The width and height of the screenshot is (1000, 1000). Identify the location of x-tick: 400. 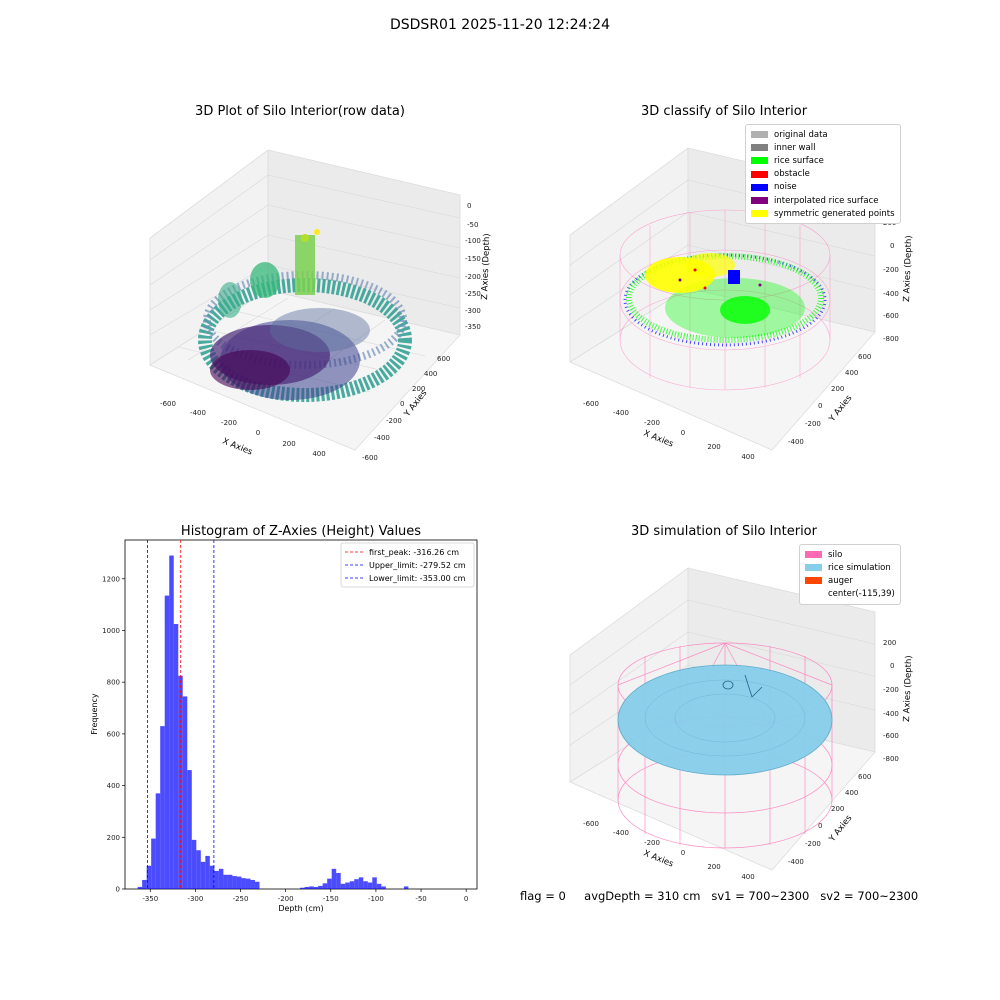
(318, 454).